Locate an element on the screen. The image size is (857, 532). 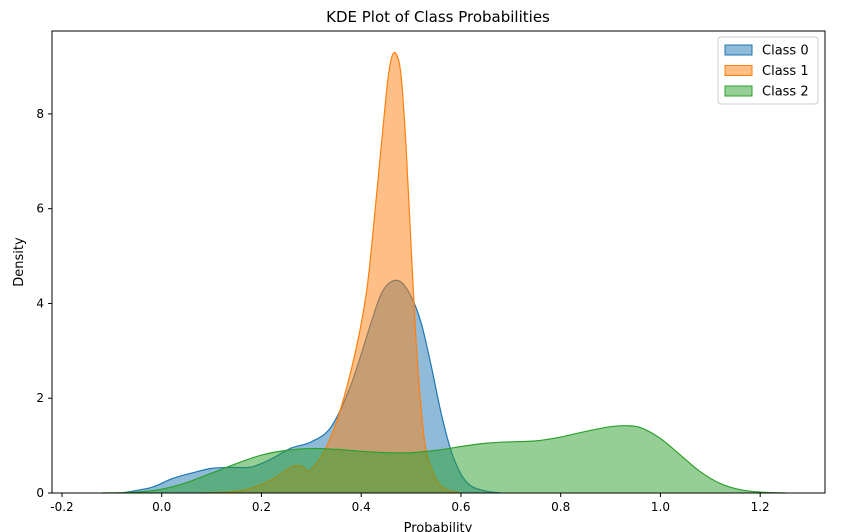
legend-label-class-1: Class 1 is located at coordinates (785, 71).